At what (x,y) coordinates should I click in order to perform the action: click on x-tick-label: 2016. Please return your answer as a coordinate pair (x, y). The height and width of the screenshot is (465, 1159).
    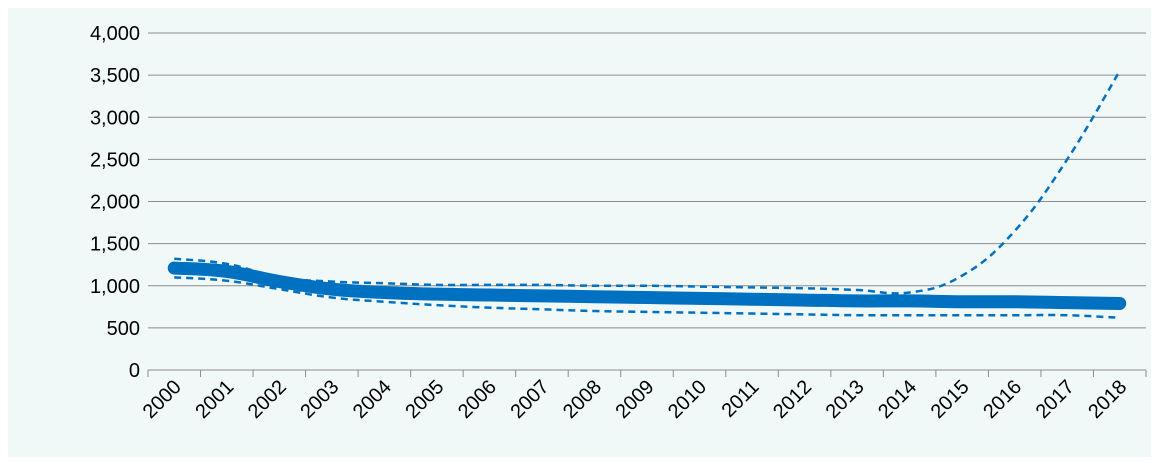
    Looking at the image, I should click on (1002, 399).